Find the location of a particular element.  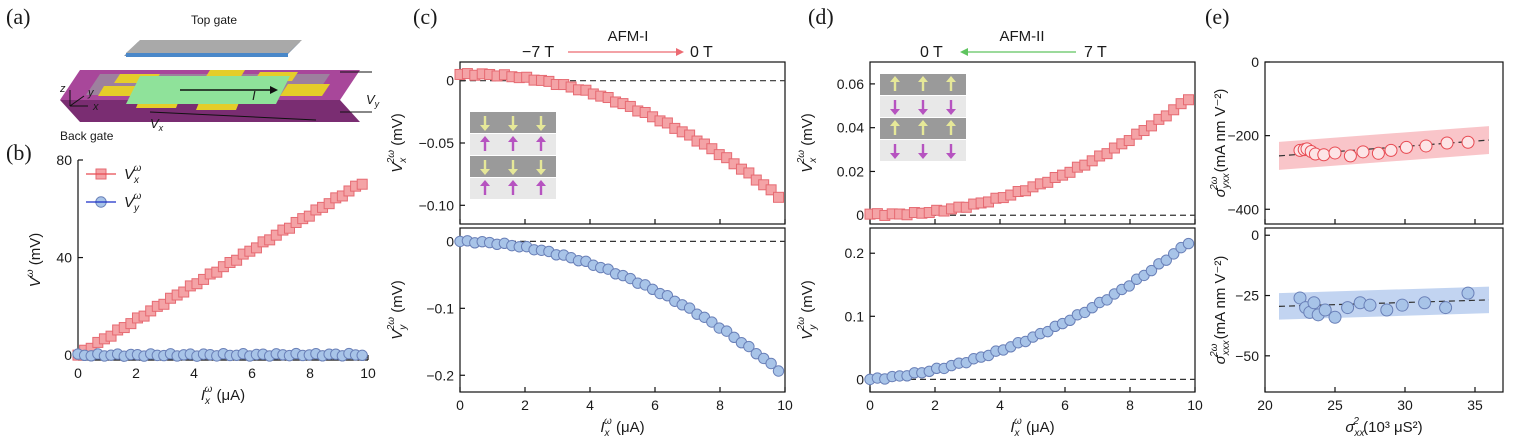

afm2-arrowhead is located at coordinates (964, 52).